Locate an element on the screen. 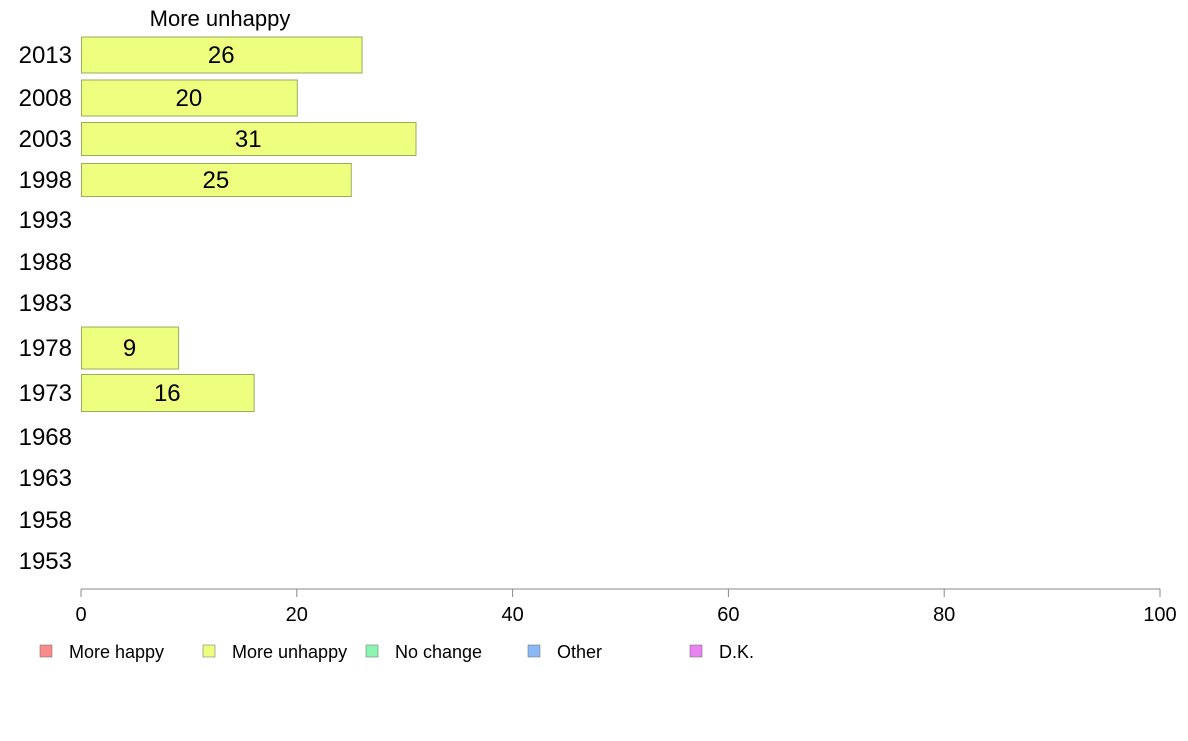 The height and width of the screenshot is (741, 1188). x-axis: 0 20 40 60 80 100 is located at coordinates (626, 607).